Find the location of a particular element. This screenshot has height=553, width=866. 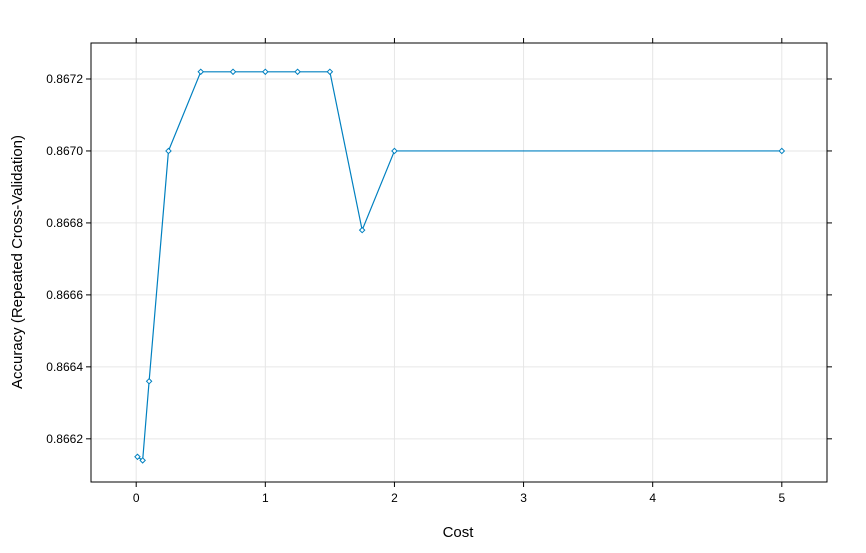

y-tick-label: 0.8670 is located at coordinates (64, 151).